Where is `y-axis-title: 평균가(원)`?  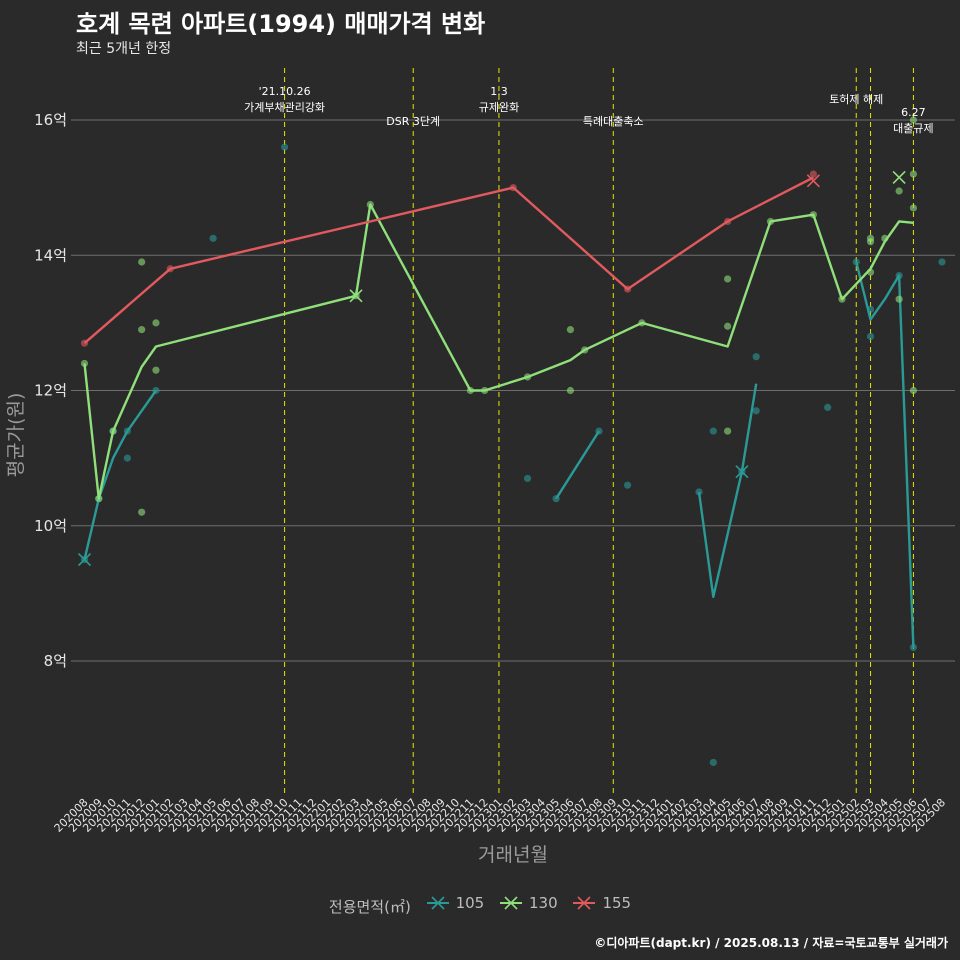
y-axis-title: 평균가(원) is located at coordinates (16, 435).